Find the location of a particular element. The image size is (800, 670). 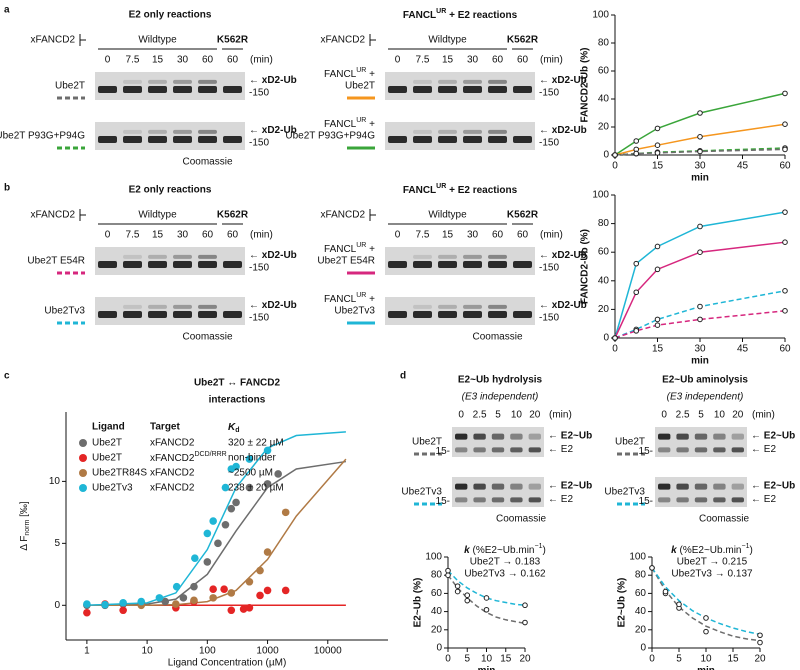

x-tick-label: 20 is located at coordinates (760, 659).